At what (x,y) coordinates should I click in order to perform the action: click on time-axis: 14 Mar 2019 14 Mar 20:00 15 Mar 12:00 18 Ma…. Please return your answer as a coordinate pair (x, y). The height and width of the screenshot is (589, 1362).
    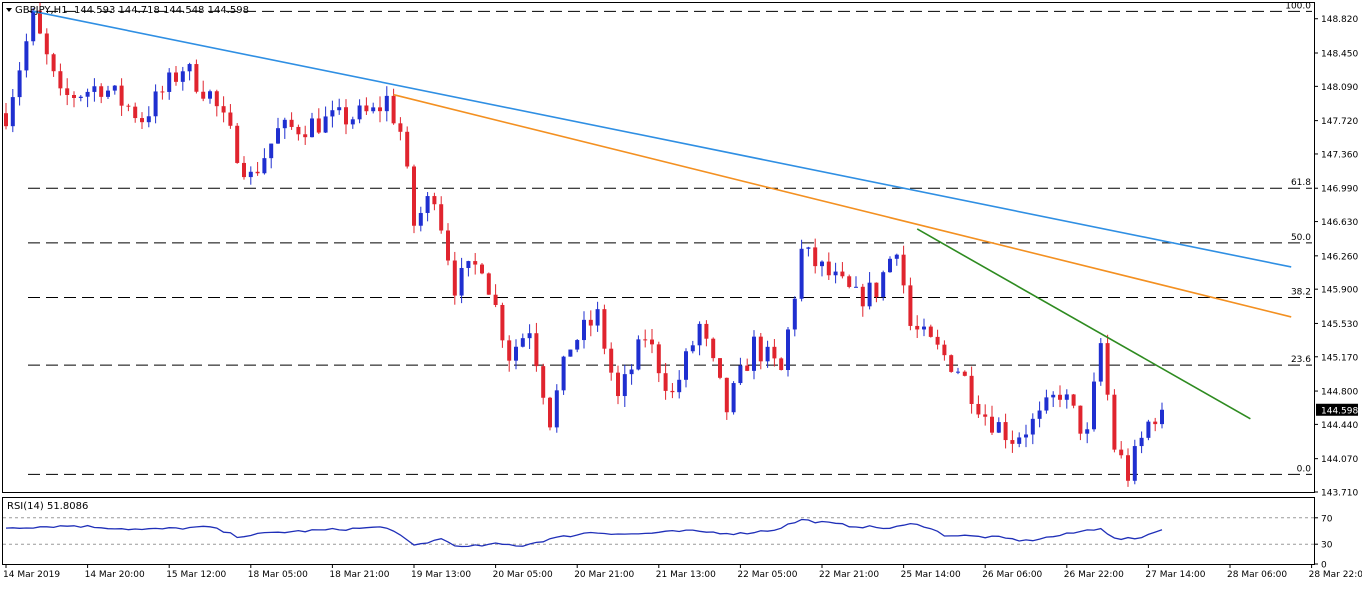
    Looking at the image, I should click on (682, 572).